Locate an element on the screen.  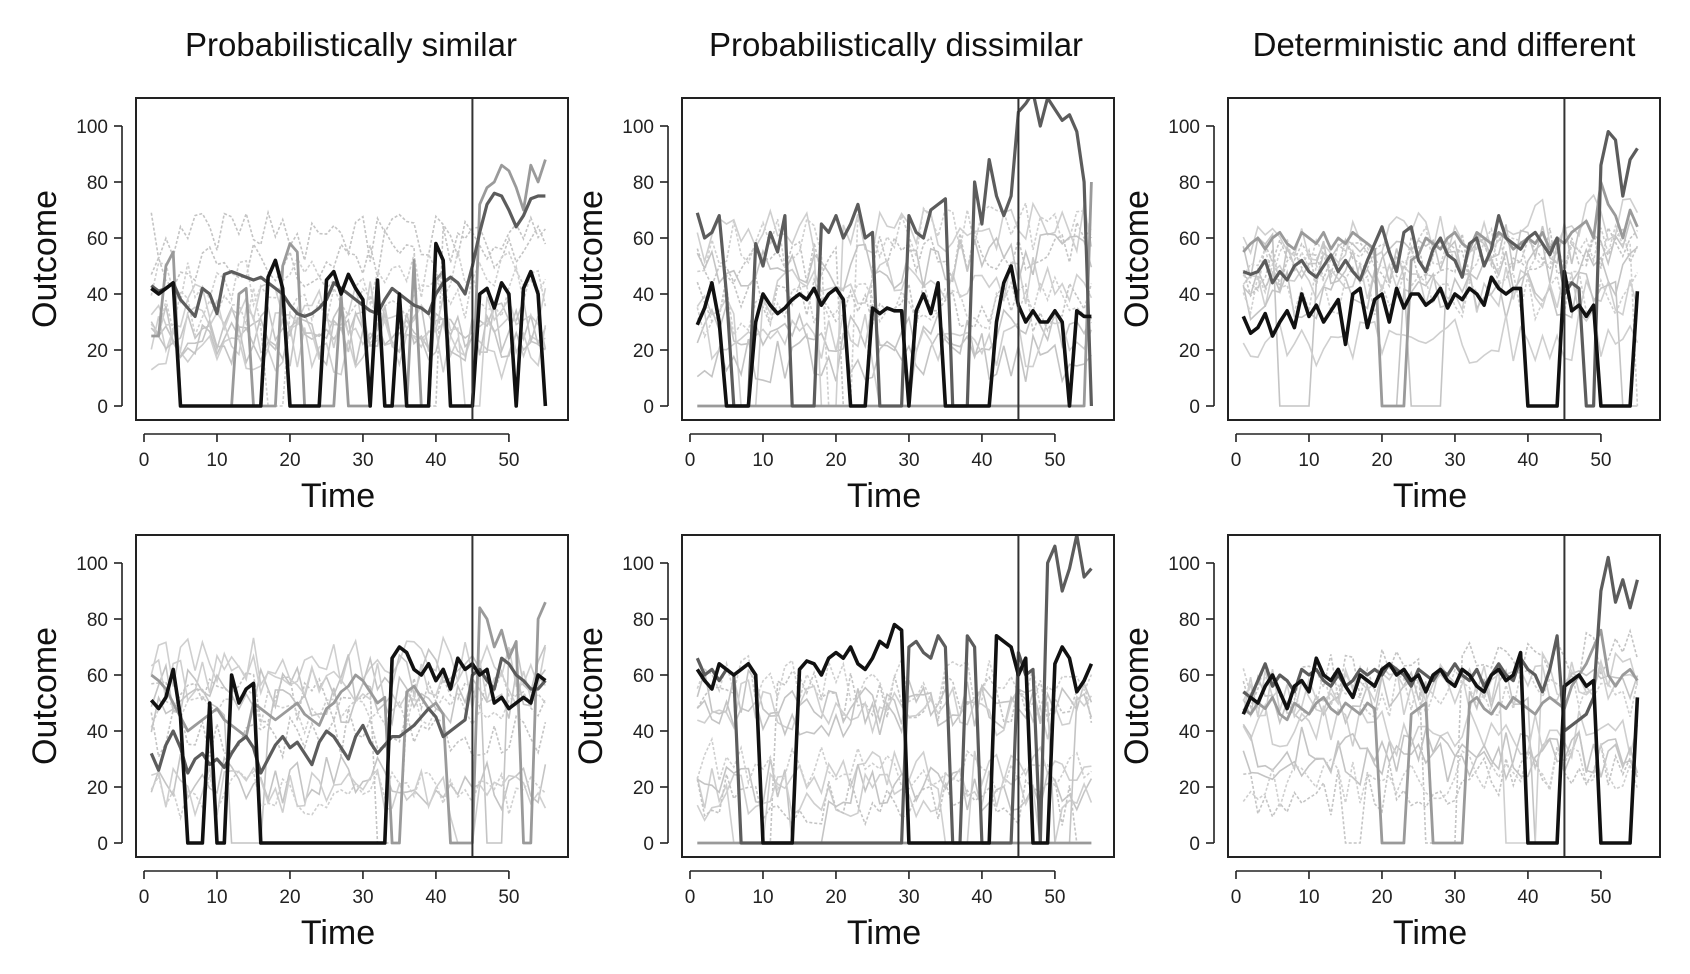
y-tick-label: 40 is located at coordinates (97, 732).